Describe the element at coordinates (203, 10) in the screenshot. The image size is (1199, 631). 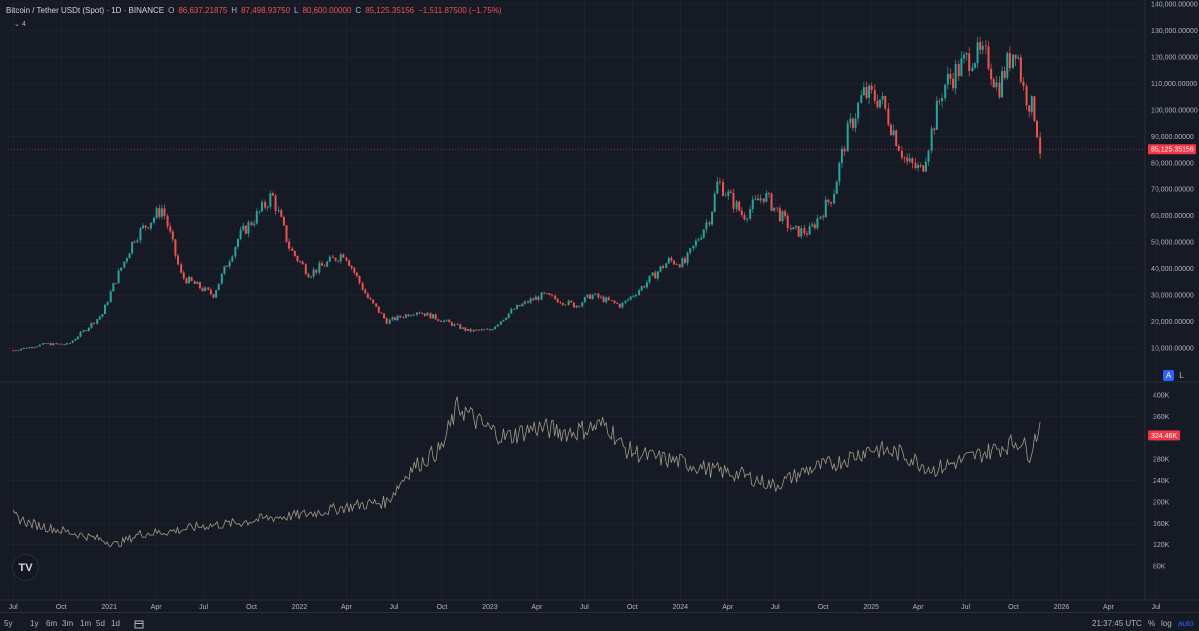
I see `open-value: 86,637.21875` at that location.